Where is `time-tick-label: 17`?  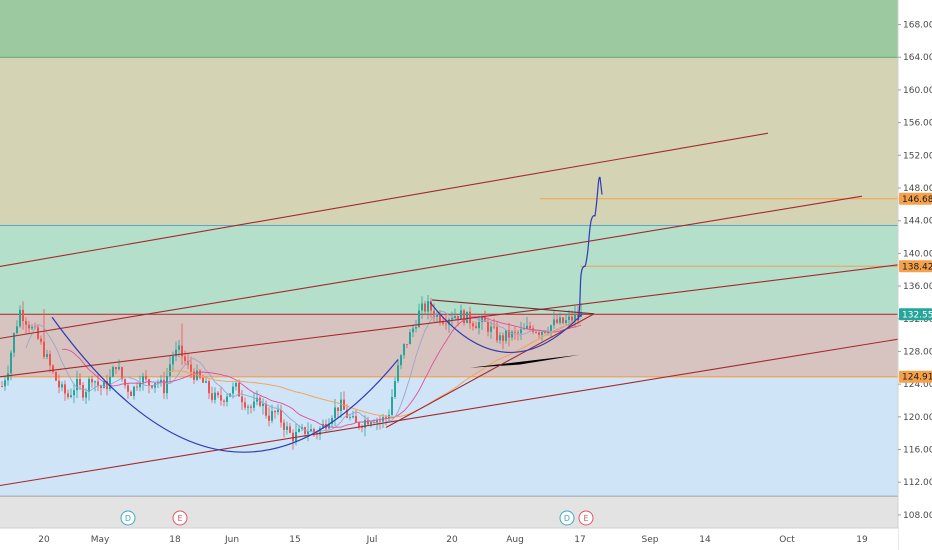 time-tick-label: 17 is located at coordinates (579, 540).